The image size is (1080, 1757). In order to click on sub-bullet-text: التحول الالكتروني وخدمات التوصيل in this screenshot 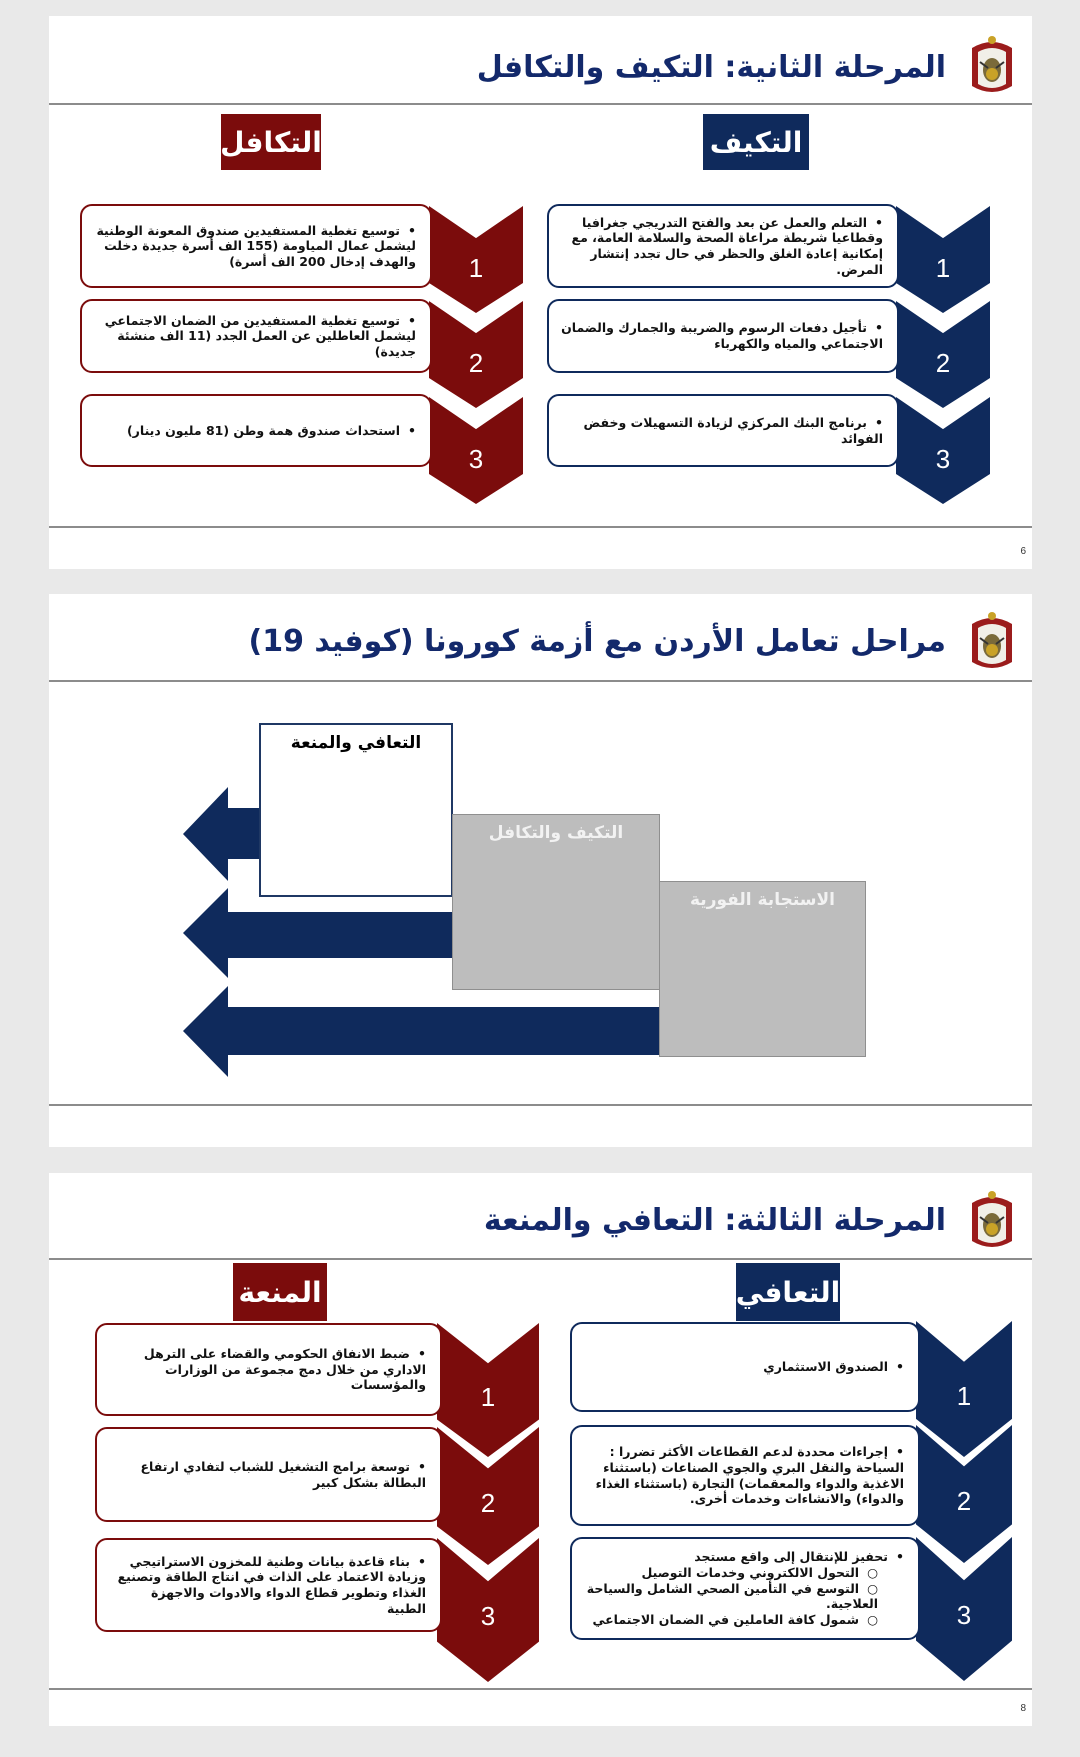, I will do `click(744, 1573)`.